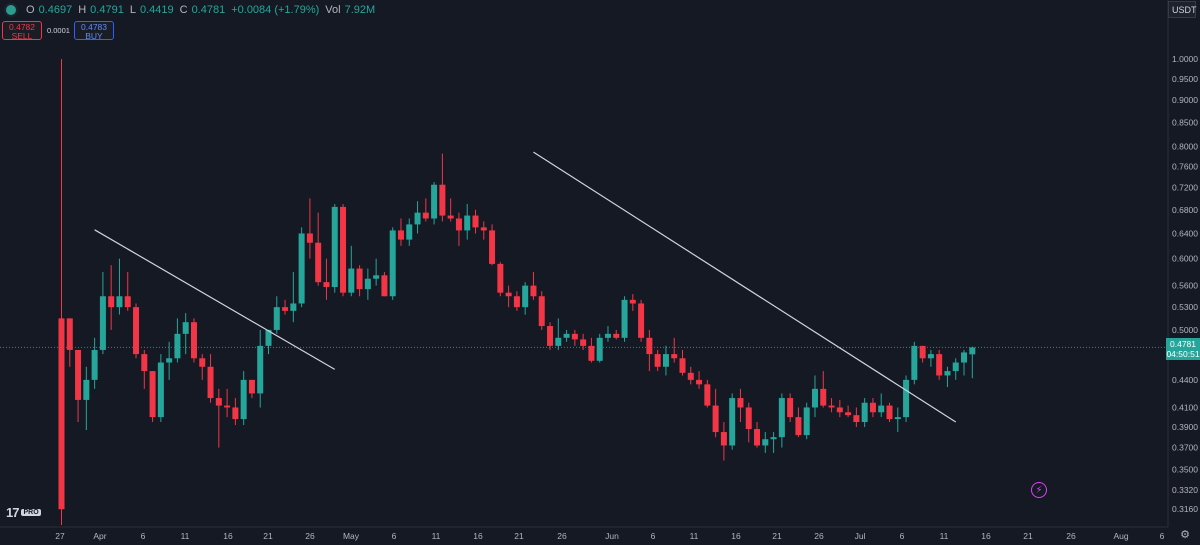 The height and width of the screenshot is (545, 1200). Describe the element at coordinates (228, 536) in the screenshot. I see `time-tick-label: 16` at that location.